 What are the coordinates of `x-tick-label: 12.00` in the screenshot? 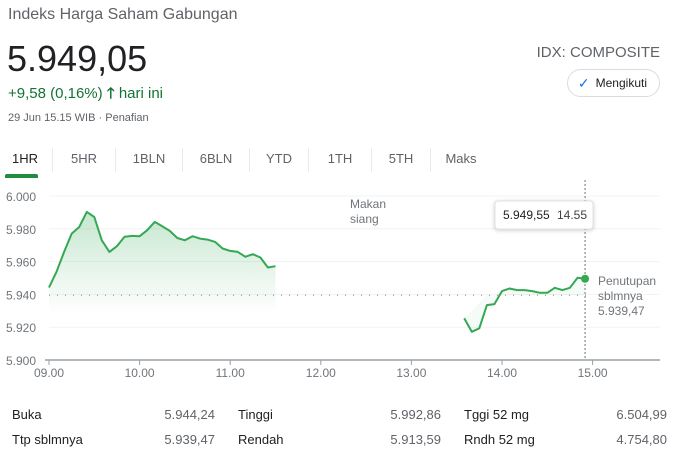 It's located at (321, 373).